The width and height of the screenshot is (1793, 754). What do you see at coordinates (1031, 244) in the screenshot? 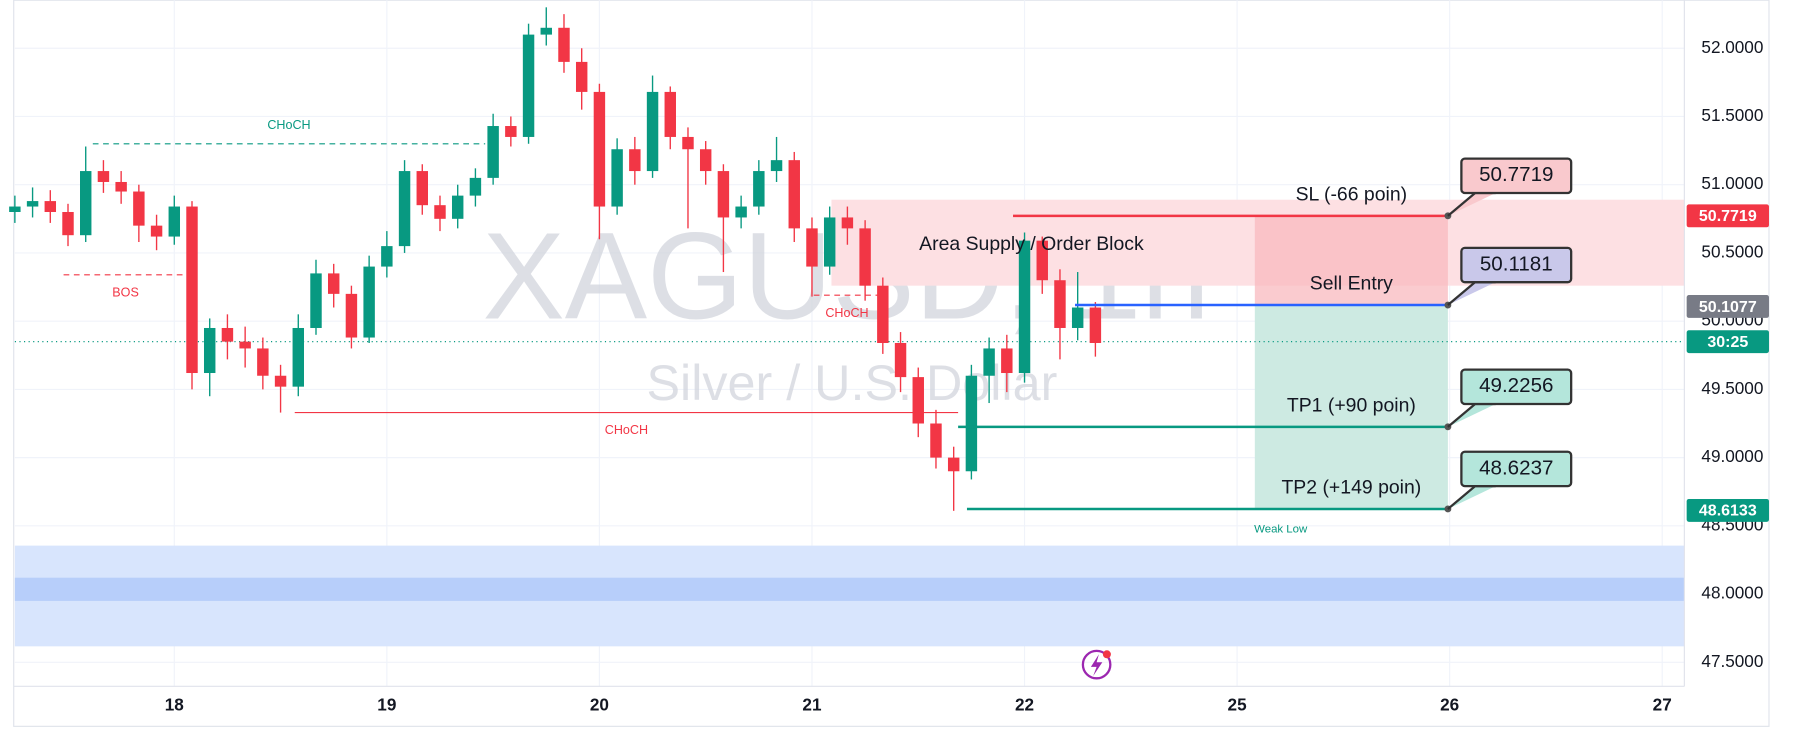
I see `zone-label: Area Supply / Order Block` at bounding box center [1031, 244].